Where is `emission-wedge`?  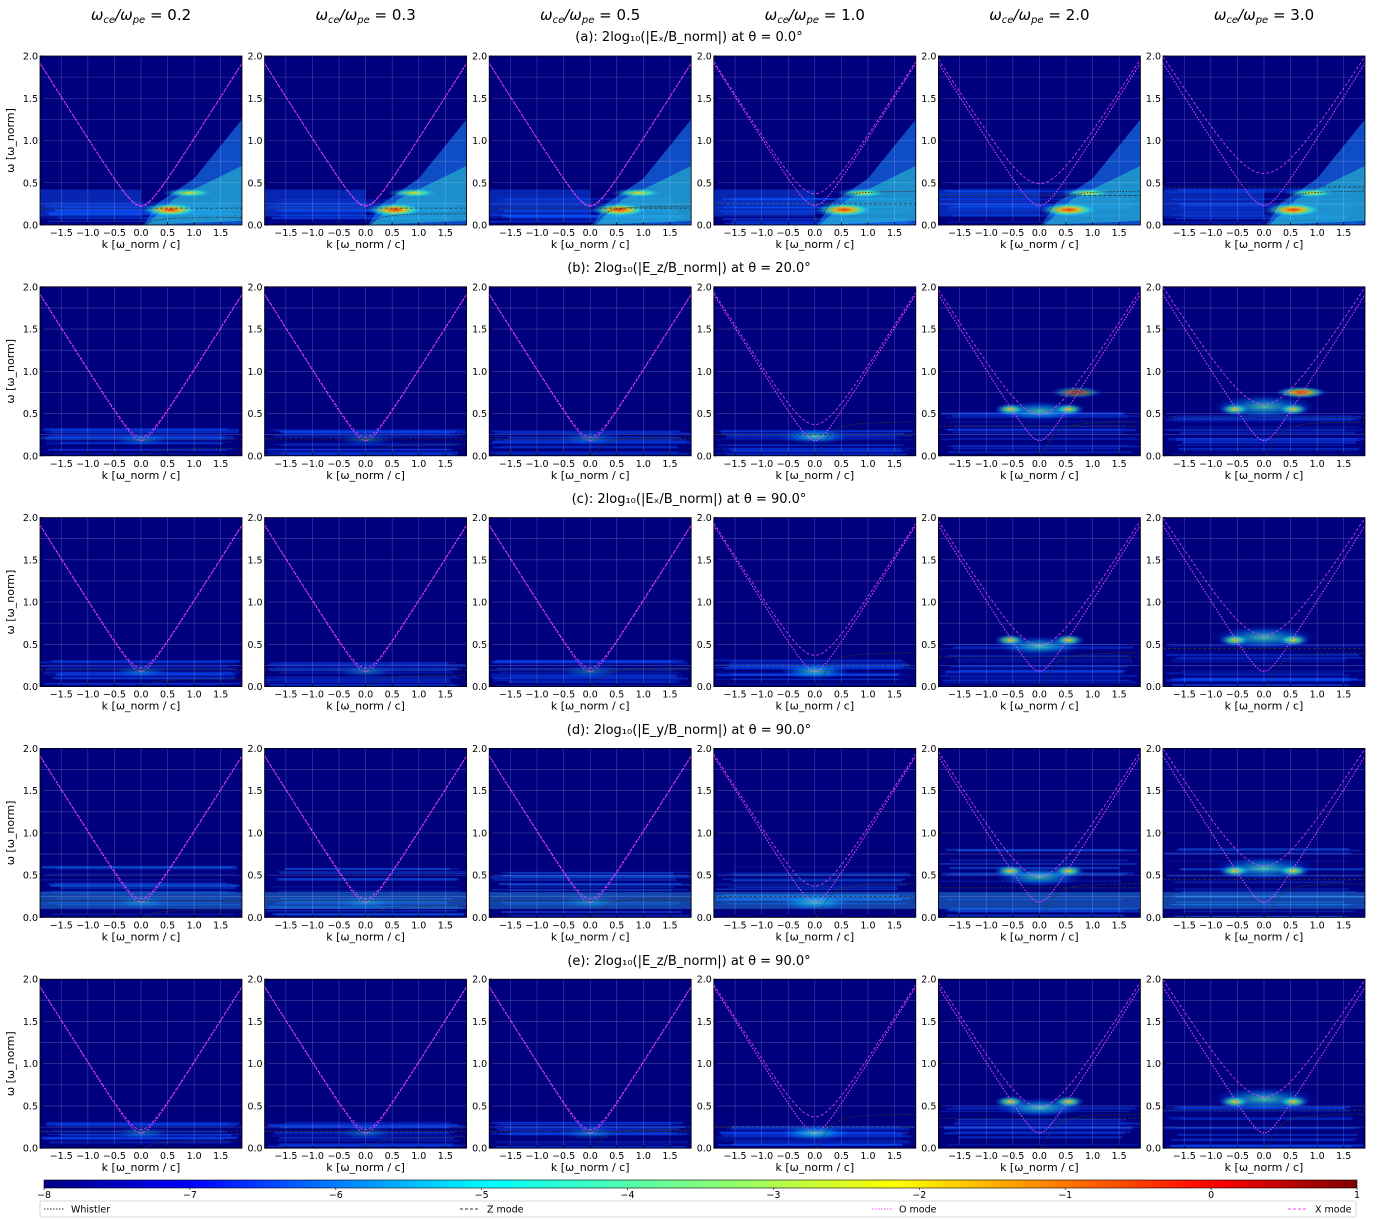 emission-wedge is located at coordinates (642, 172).